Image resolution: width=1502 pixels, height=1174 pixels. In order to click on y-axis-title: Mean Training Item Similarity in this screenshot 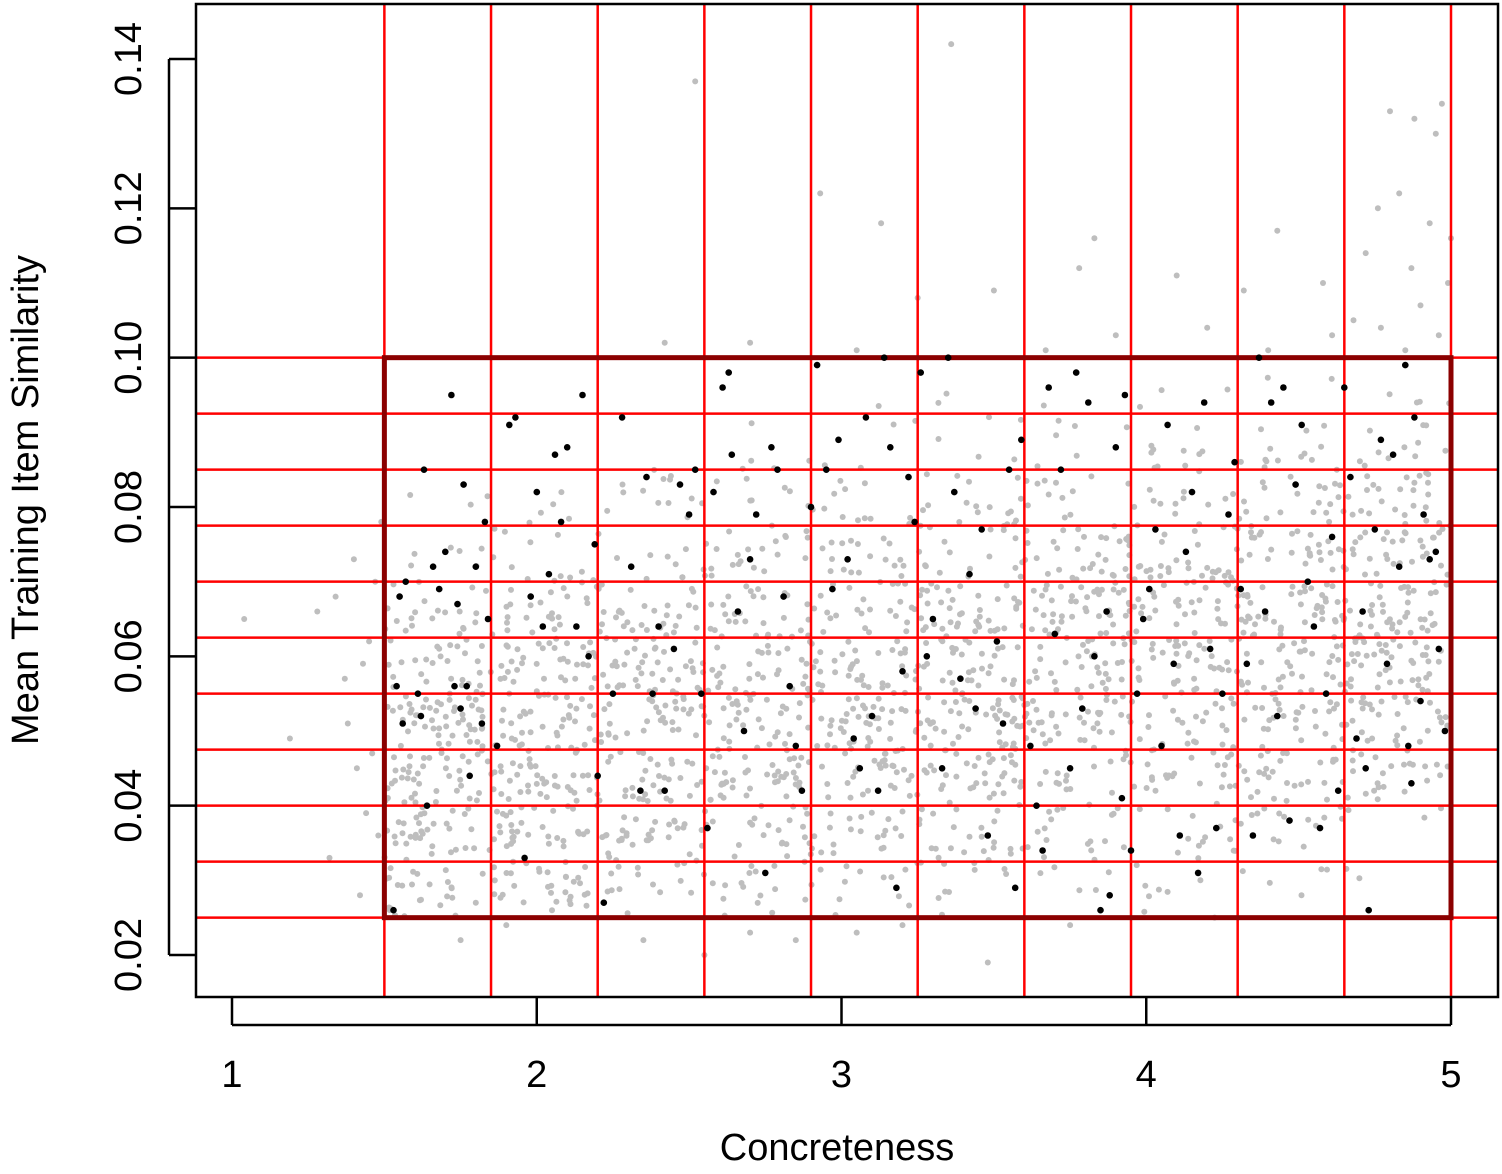, I will do `click(26, 500)`.